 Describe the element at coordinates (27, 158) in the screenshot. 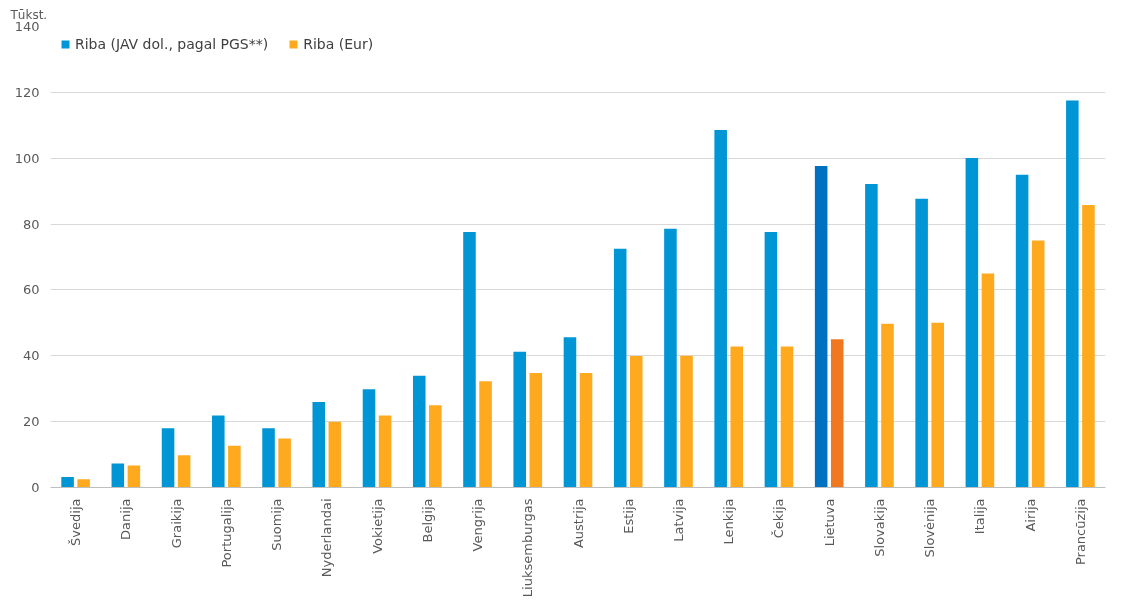

I see `y-tick-label: 100` at that location.